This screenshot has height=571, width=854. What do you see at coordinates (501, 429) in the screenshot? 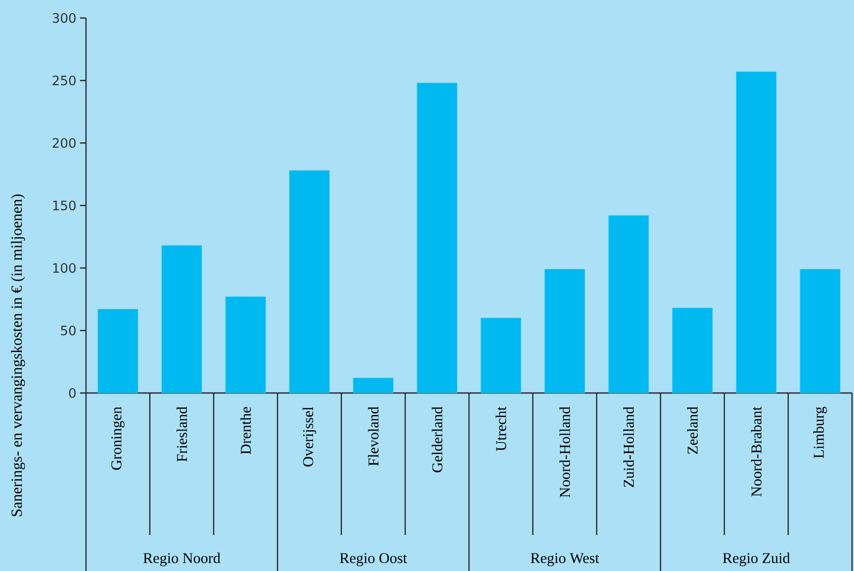
I see `x-tick-label: Utrecht` at bounding box center [501, 429].